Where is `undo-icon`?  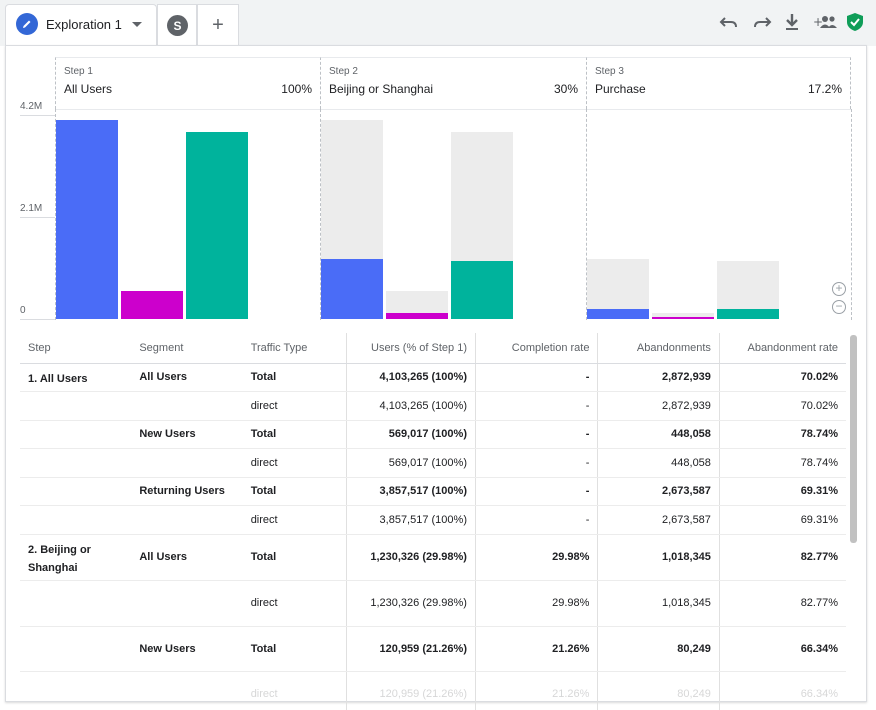 undo-icon is located at coordinates (729, 22).